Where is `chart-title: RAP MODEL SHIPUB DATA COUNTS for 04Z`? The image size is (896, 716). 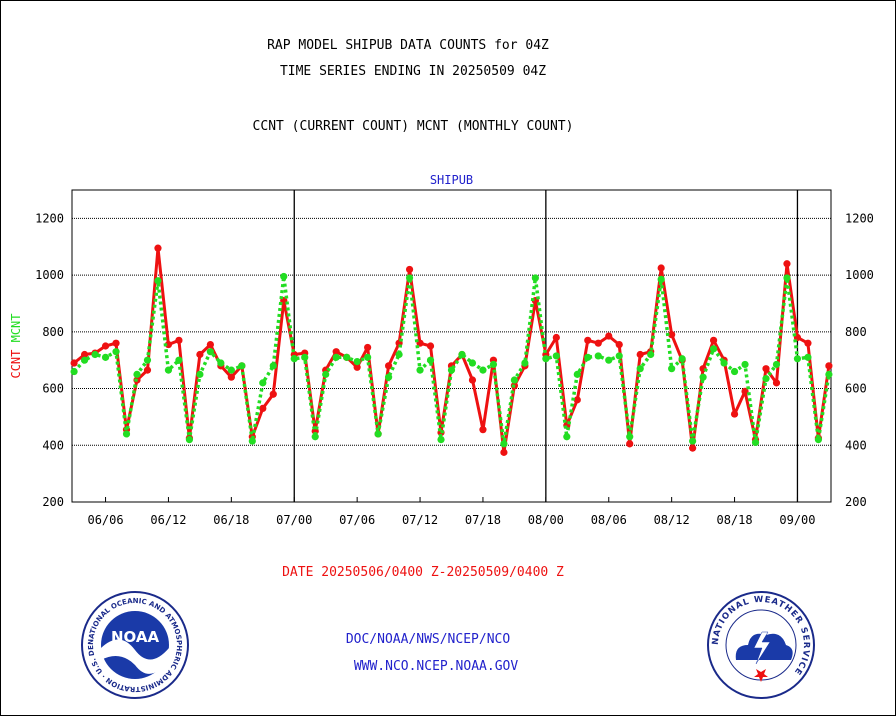
chart-title: RAP MODEL SHIPUB DATA COUNTS for 04Z is located at coordinates (408, 45).